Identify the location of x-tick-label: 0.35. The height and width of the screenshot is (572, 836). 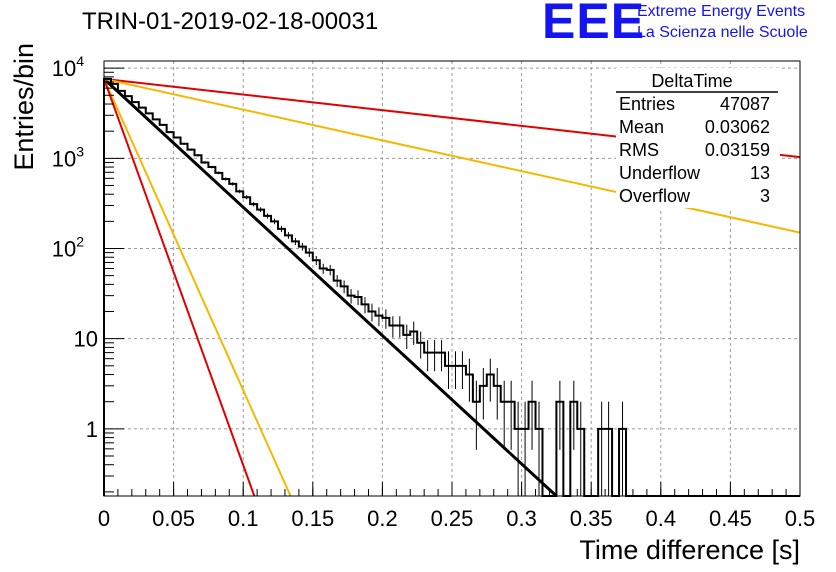
(591, 518).